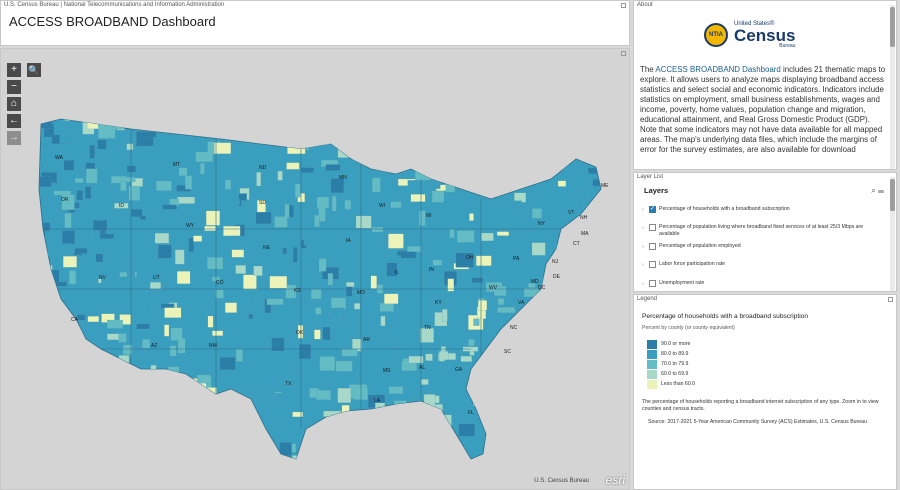 The image size is (900, 490). I want to click on about-scrollbar, so click(892, 87).